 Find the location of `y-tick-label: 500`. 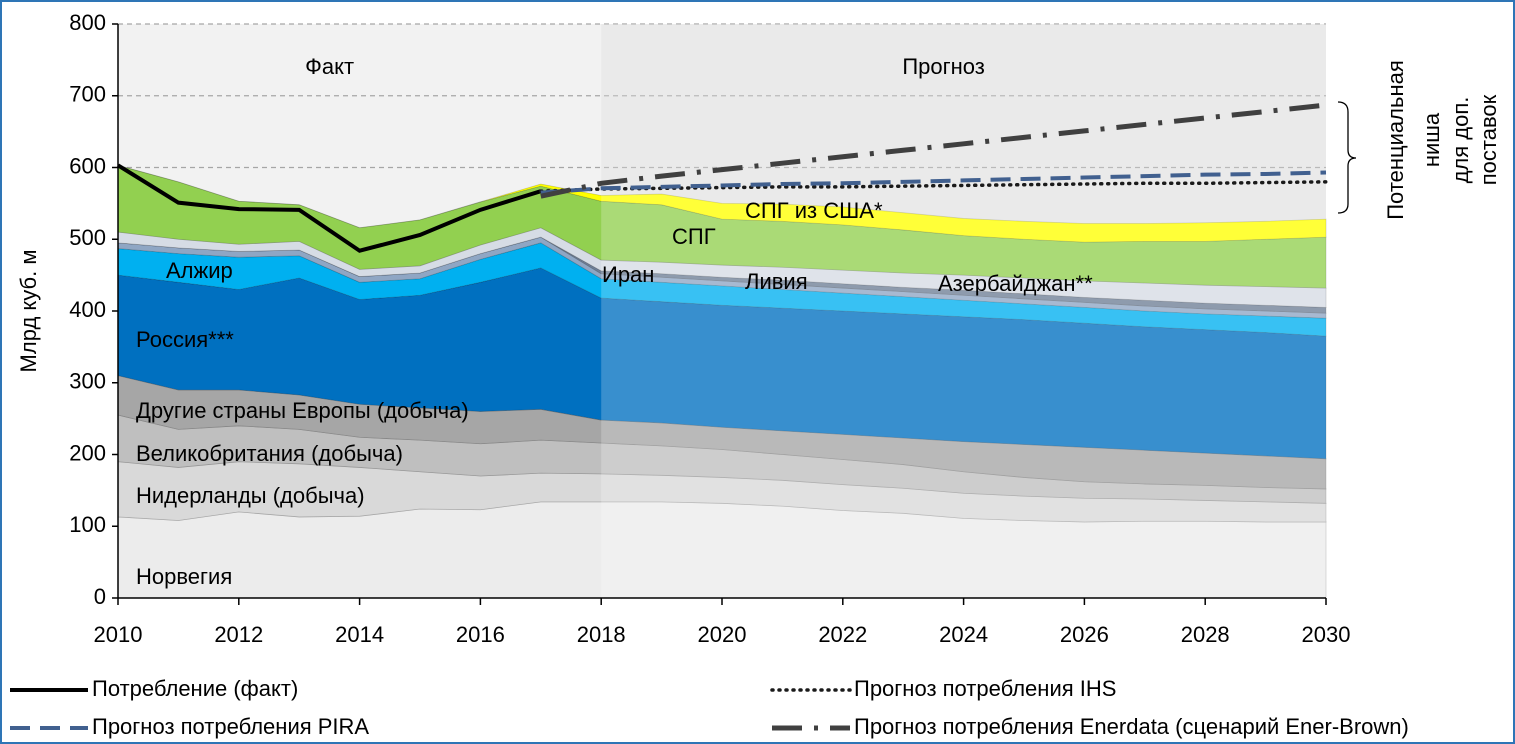

y-tick-label: 500 is located at coordinates (87, 237).